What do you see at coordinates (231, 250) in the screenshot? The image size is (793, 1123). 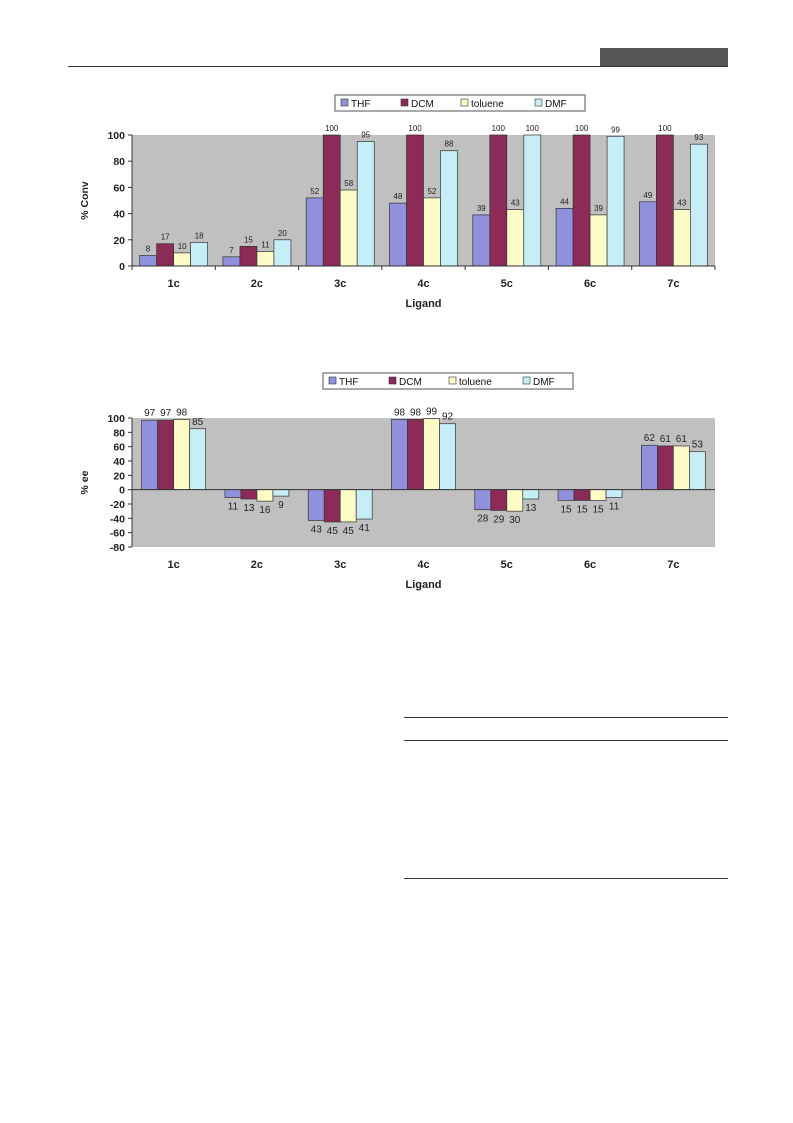 I see `data-label-2c-THF: 7` at bounding box center [231, 250].